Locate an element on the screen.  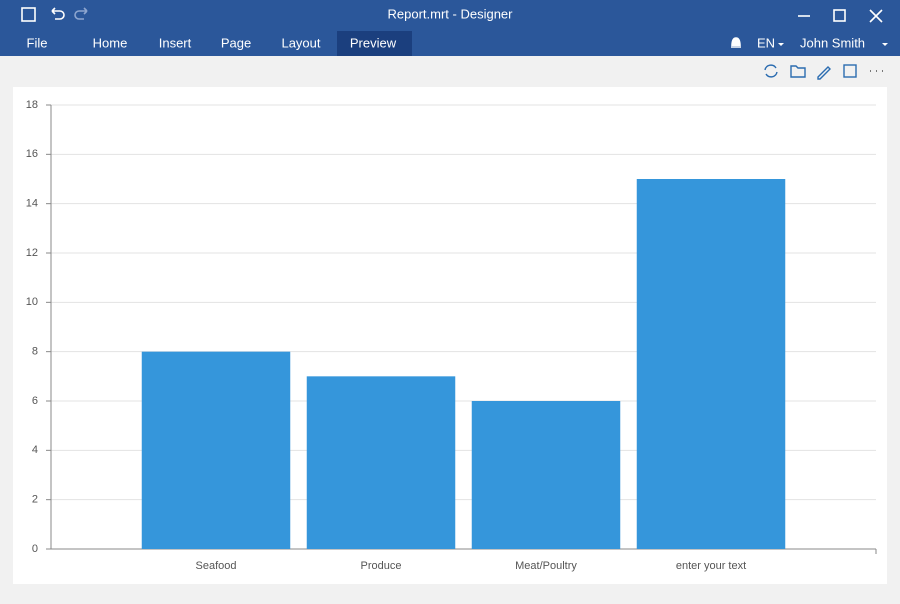
undo-icon is located at coordinates (58, 13).